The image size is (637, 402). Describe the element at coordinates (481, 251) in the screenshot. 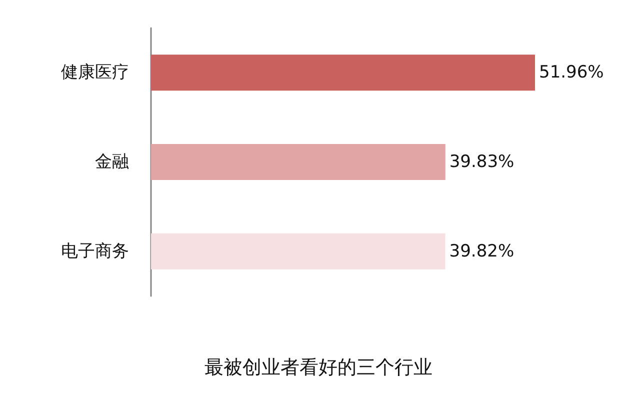

I see `data-label: 39.82%` at that location.